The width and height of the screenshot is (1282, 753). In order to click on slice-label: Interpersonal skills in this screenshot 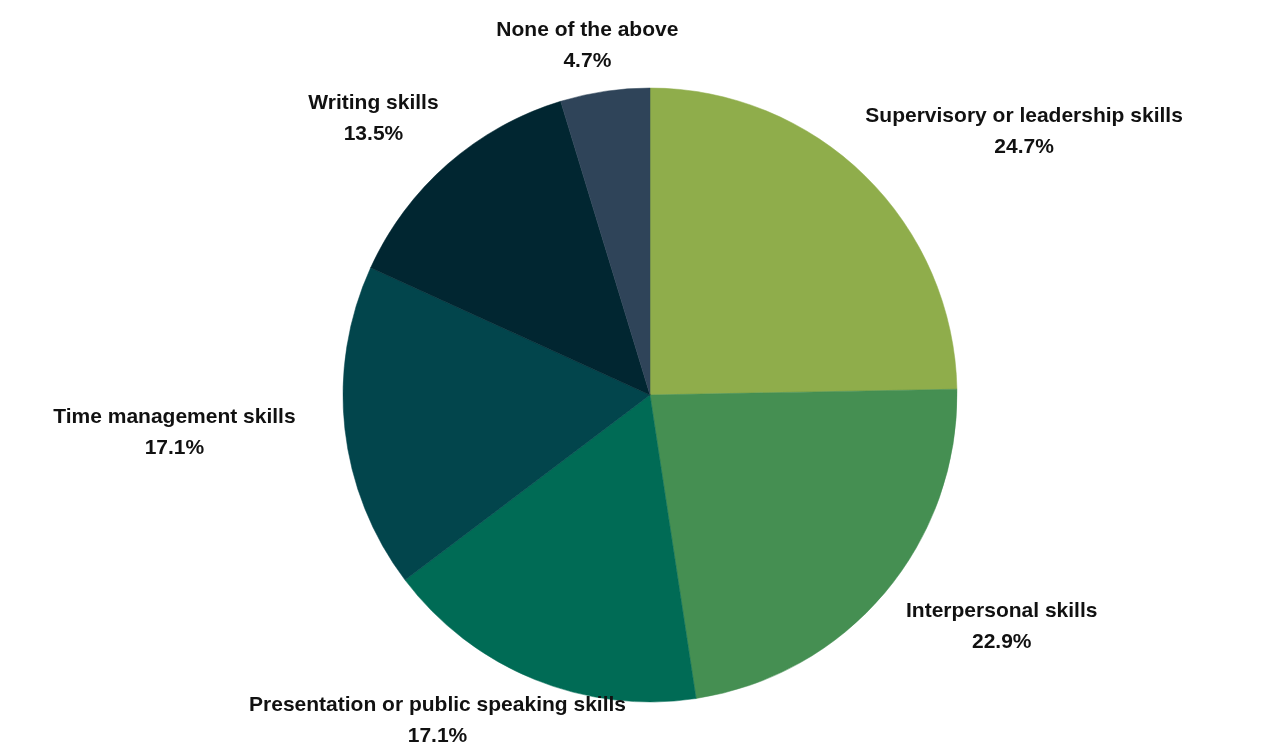, I will do `click(1002, 610)`.